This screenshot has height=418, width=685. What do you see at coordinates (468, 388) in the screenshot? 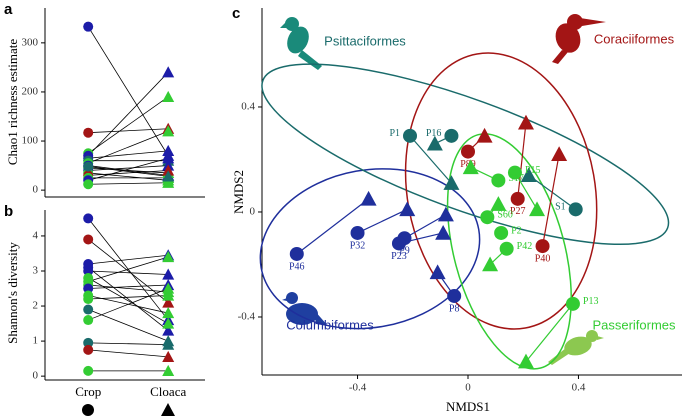
I see `x-tick-label: 0` at bounding box center [468, 388].